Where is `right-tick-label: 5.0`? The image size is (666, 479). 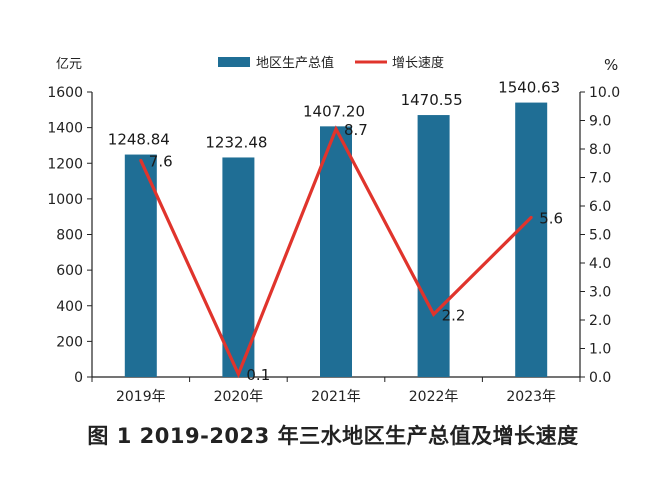 right-tick-label: 5.0 is located at coordinates (600, 236).